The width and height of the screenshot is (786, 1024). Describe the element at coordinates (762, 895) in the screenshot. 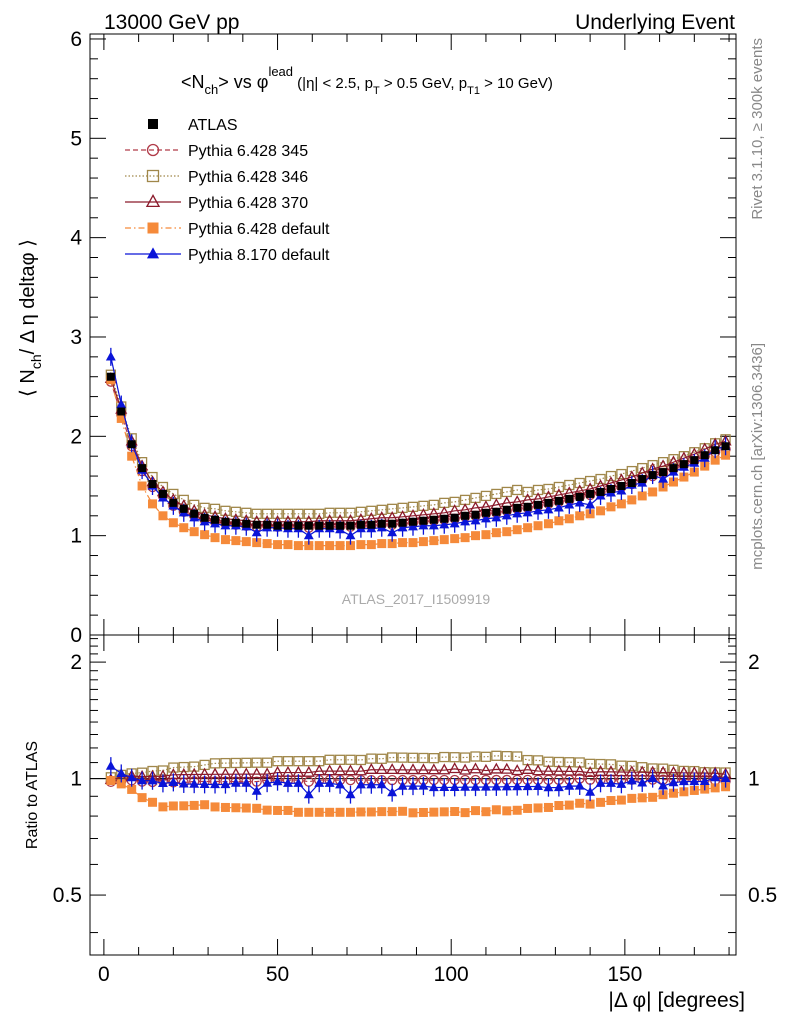

I see `ratio-ytick-label-right: 0.5` at that location.